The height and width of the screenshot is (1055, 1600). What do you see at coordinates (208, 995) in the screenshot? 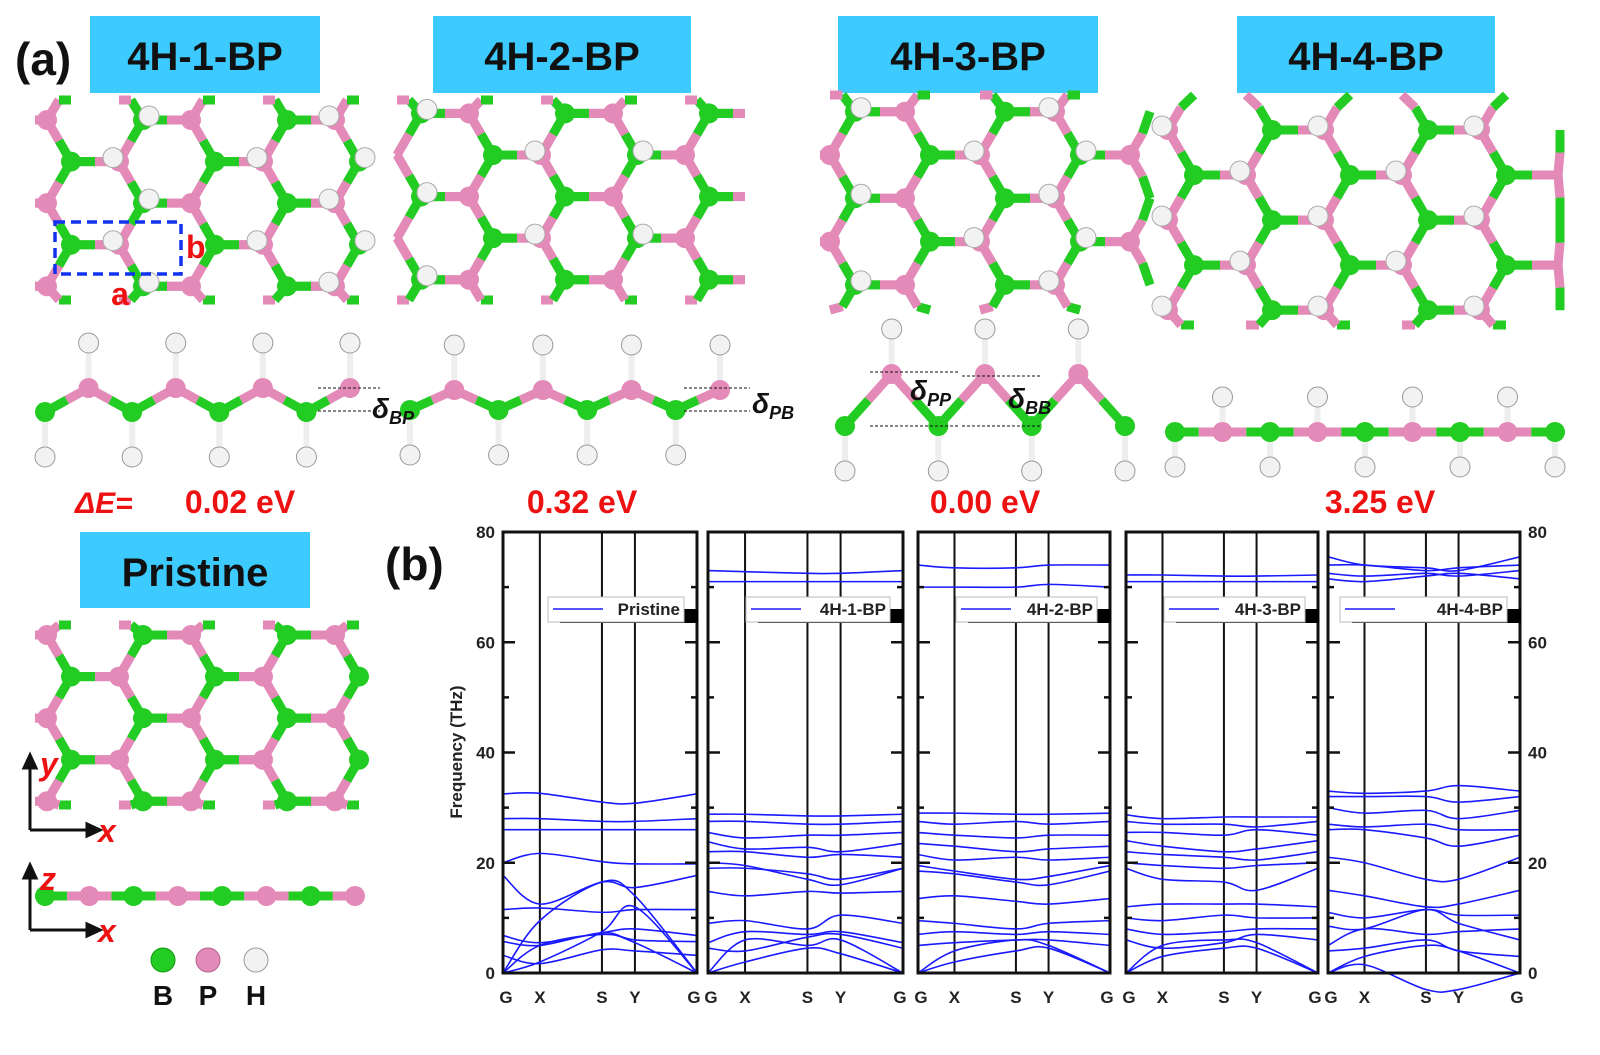
I see `legend-p: P` at bounding box center [208, 995].